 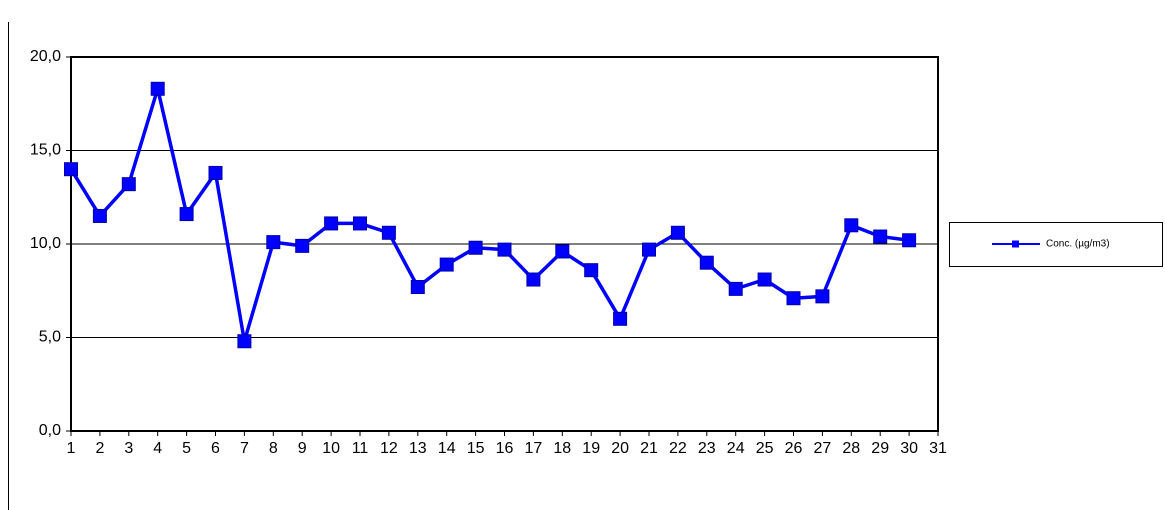 I want to click on x-tick-label: 8, so click(x=273, y=448).